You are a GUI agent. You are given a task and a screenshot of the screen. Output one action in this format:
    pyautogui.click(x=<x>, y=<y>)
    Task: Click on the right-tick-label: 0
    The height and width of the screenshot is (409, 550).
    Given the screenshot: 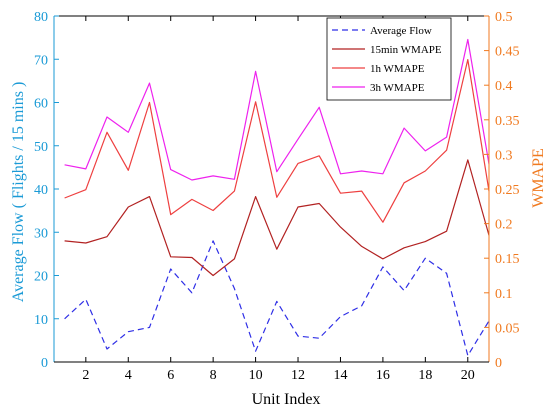 What is the action you would take?
    pyautogui.click(x=498, y=363)
    